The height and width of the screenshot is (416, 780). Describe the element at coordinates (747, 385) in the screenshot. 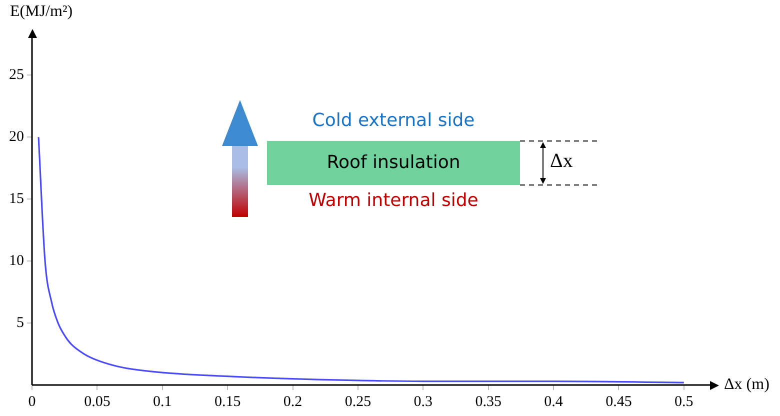

I see `x-axis-title: Δx (m)` at that location.